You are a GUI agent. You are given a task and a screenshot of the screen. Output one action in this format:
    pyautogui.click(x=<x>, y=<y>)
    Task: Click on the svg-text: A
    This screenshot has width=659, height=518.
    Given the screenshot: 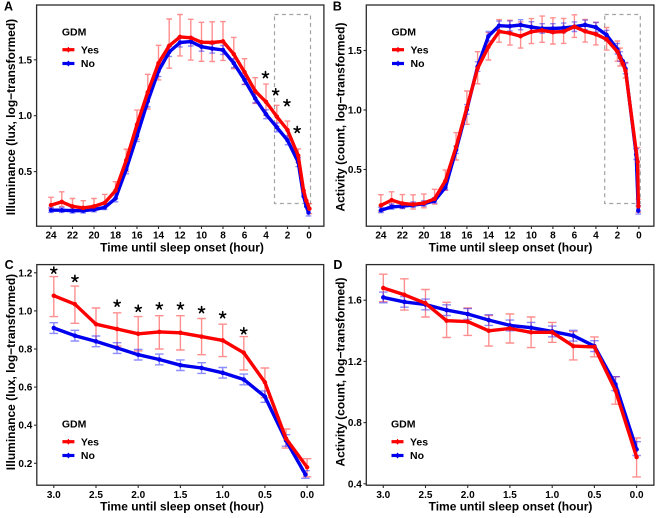 What is the action you would take?
    pyautogui.click(x=8, y=7)
    